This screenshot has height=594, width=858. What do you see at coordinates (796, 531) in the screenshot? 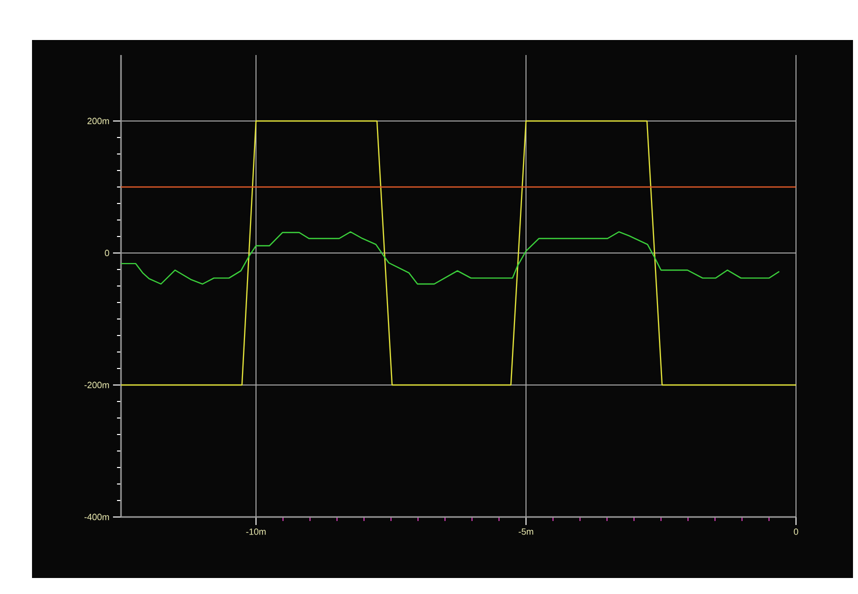
I see `x-tick-label: 0` at bounding box center [796, 531].